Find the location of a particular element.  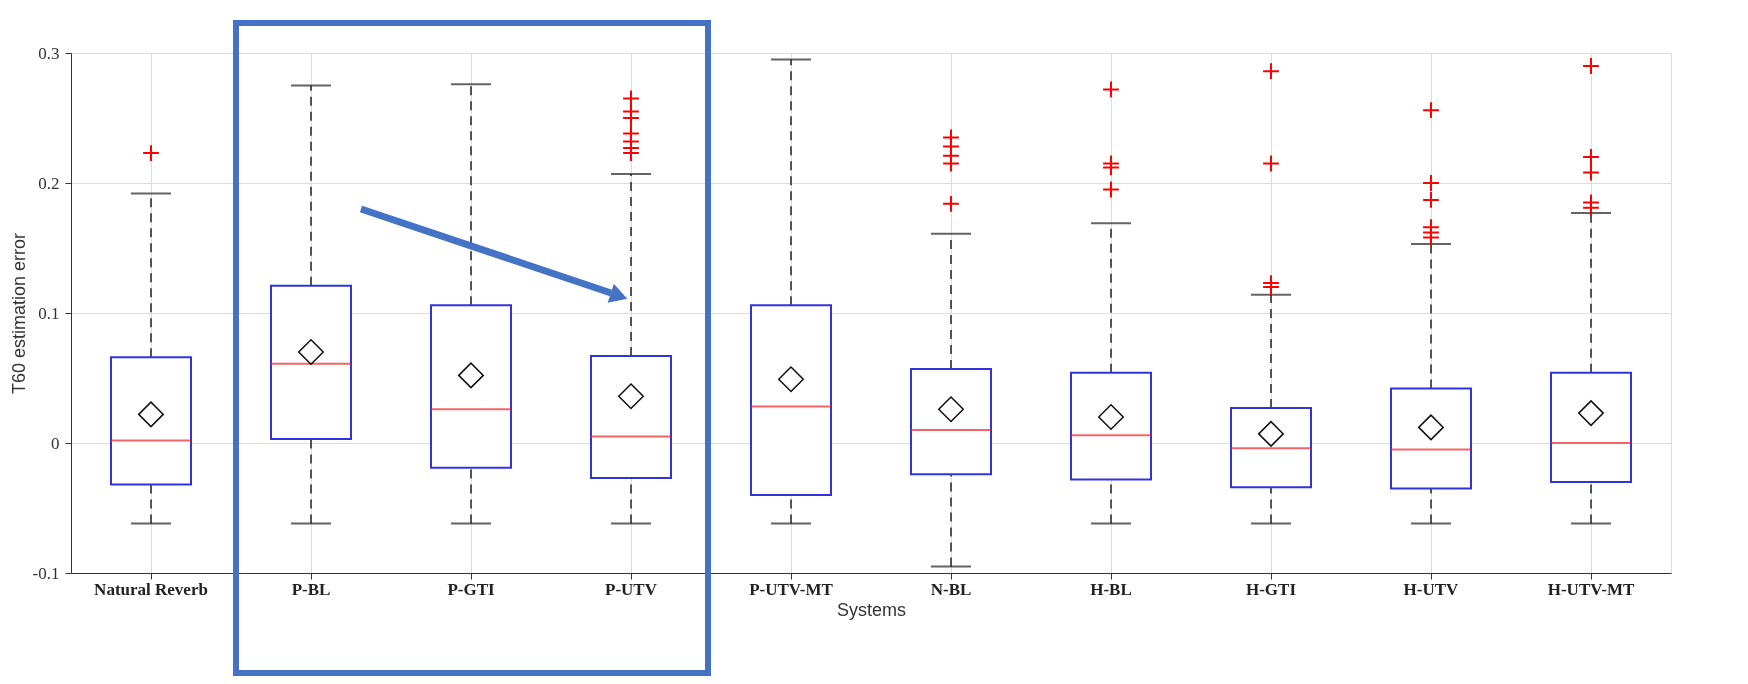

x-tick-label: P-UTV-MT is located at coordinates (791, 589).